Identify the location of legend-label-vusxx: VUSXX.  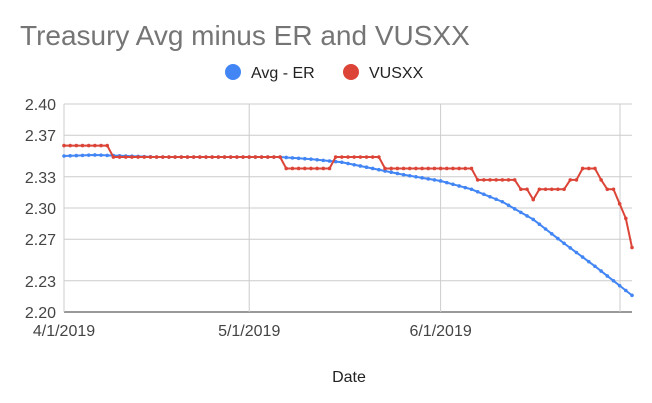
(396, 73).